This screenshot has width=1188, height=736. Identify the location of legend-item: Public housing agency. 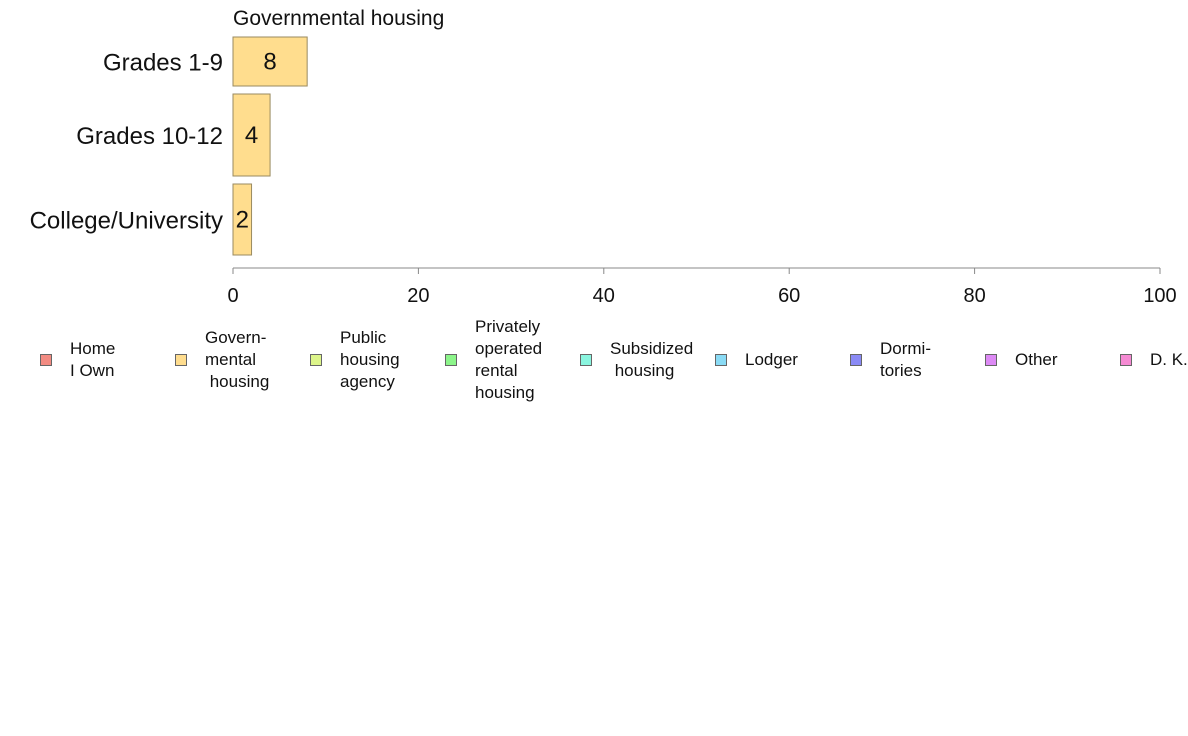
(355, 360).